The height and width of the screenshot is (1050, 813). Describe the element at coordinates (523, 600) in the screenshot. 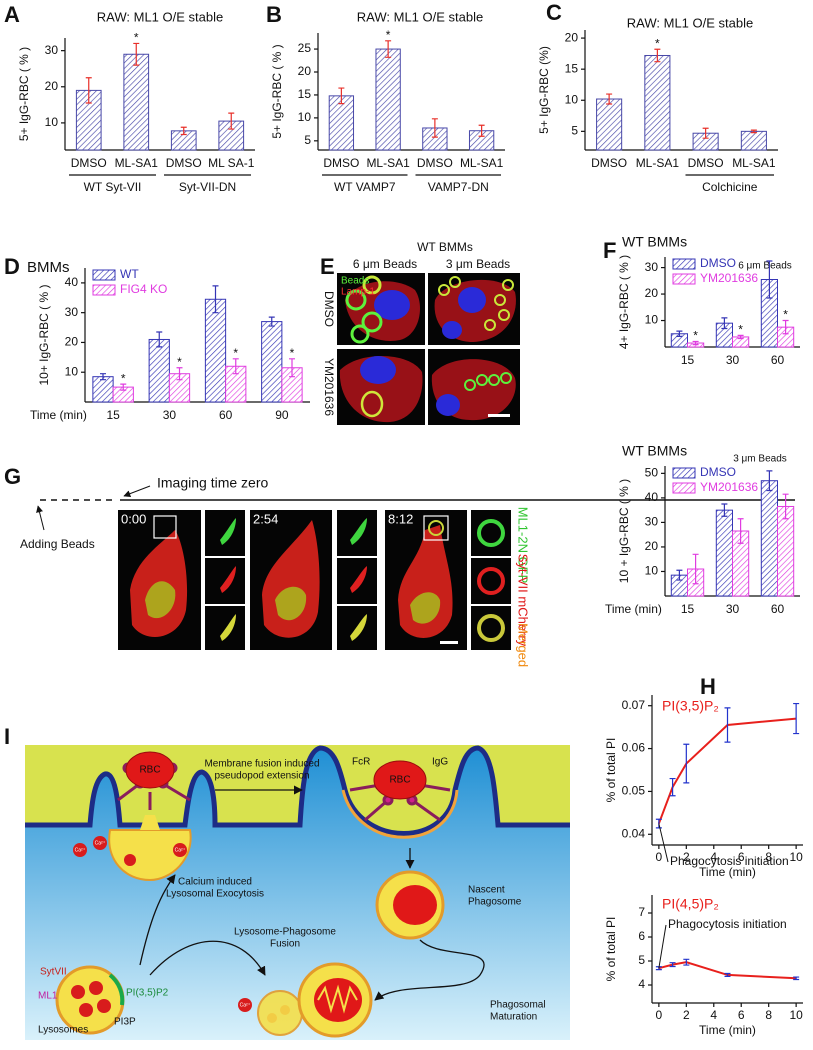

I see `channel-label: Syt-VII mCherry` at that location.